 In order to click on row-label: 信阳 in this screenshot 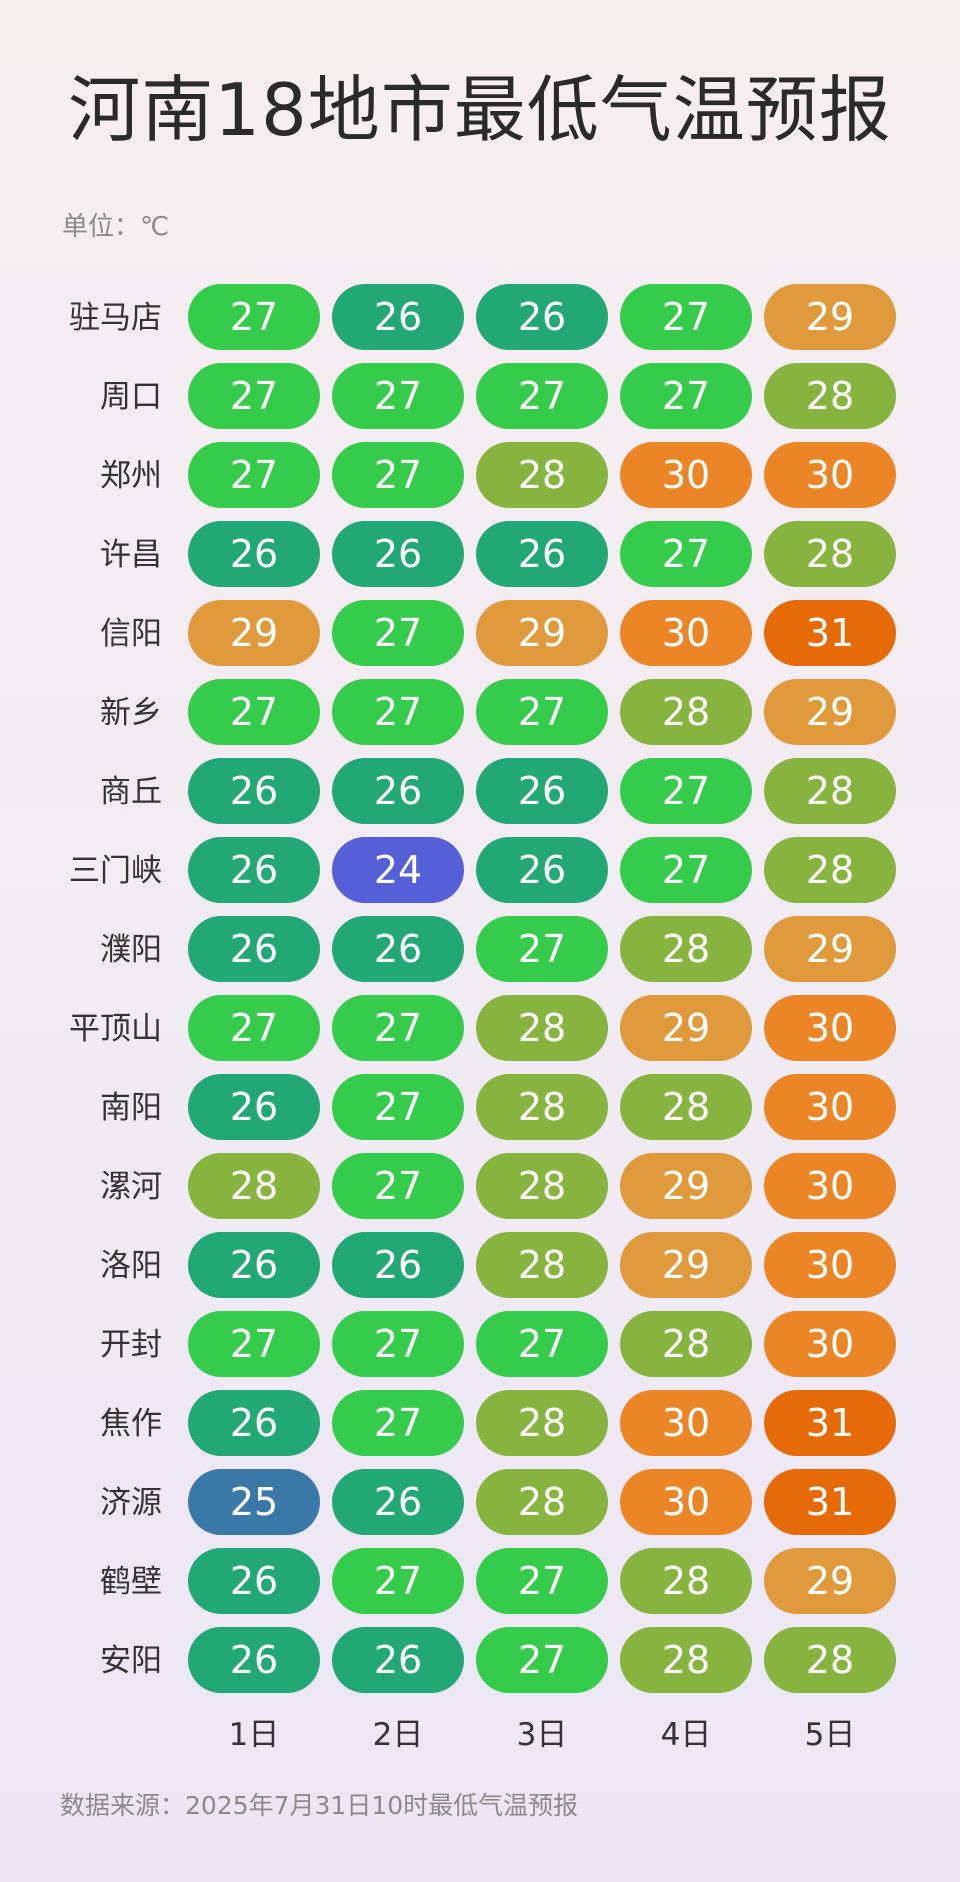, I will do `click(131, 634)`.